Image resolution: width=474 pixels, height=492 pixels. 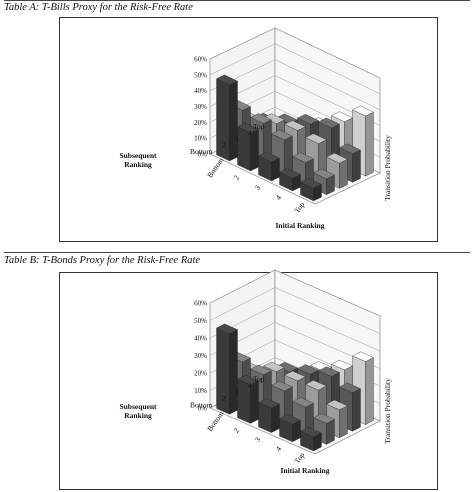 I want to click on y-axis-title-line: Subsequent, so click(x=138, y=406).